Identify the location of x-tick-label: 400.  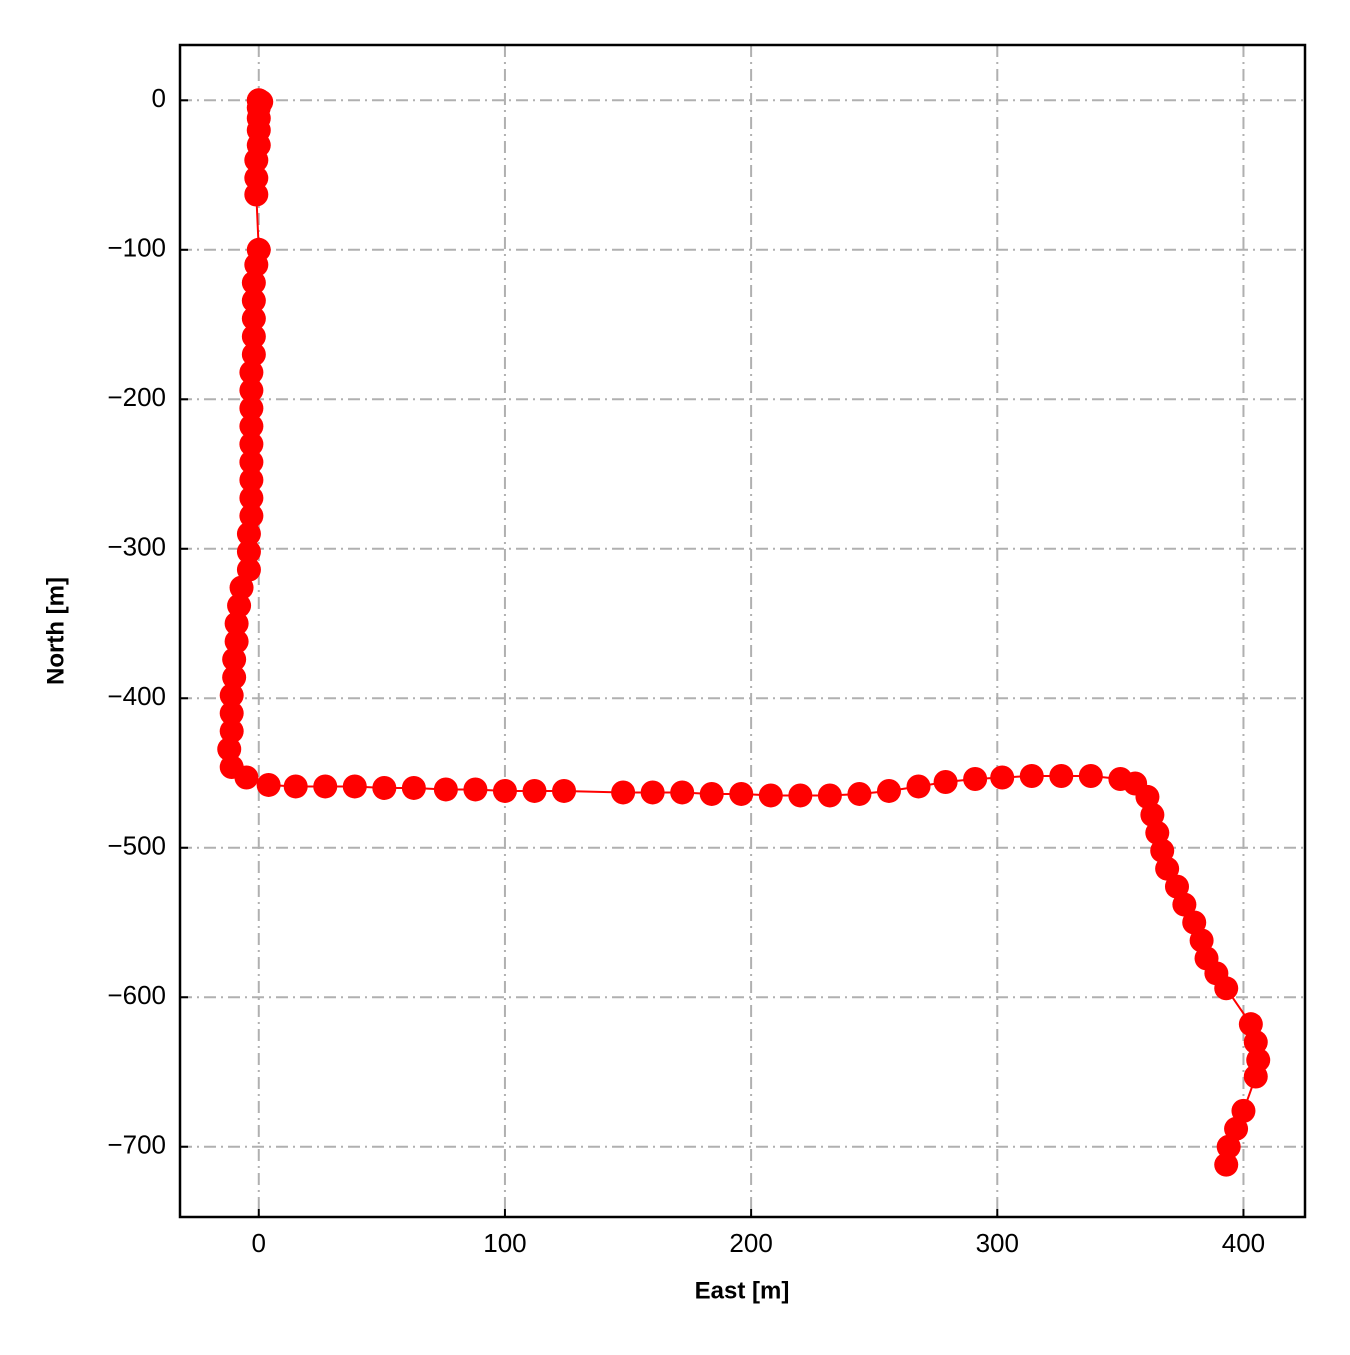
(1243, 1243).